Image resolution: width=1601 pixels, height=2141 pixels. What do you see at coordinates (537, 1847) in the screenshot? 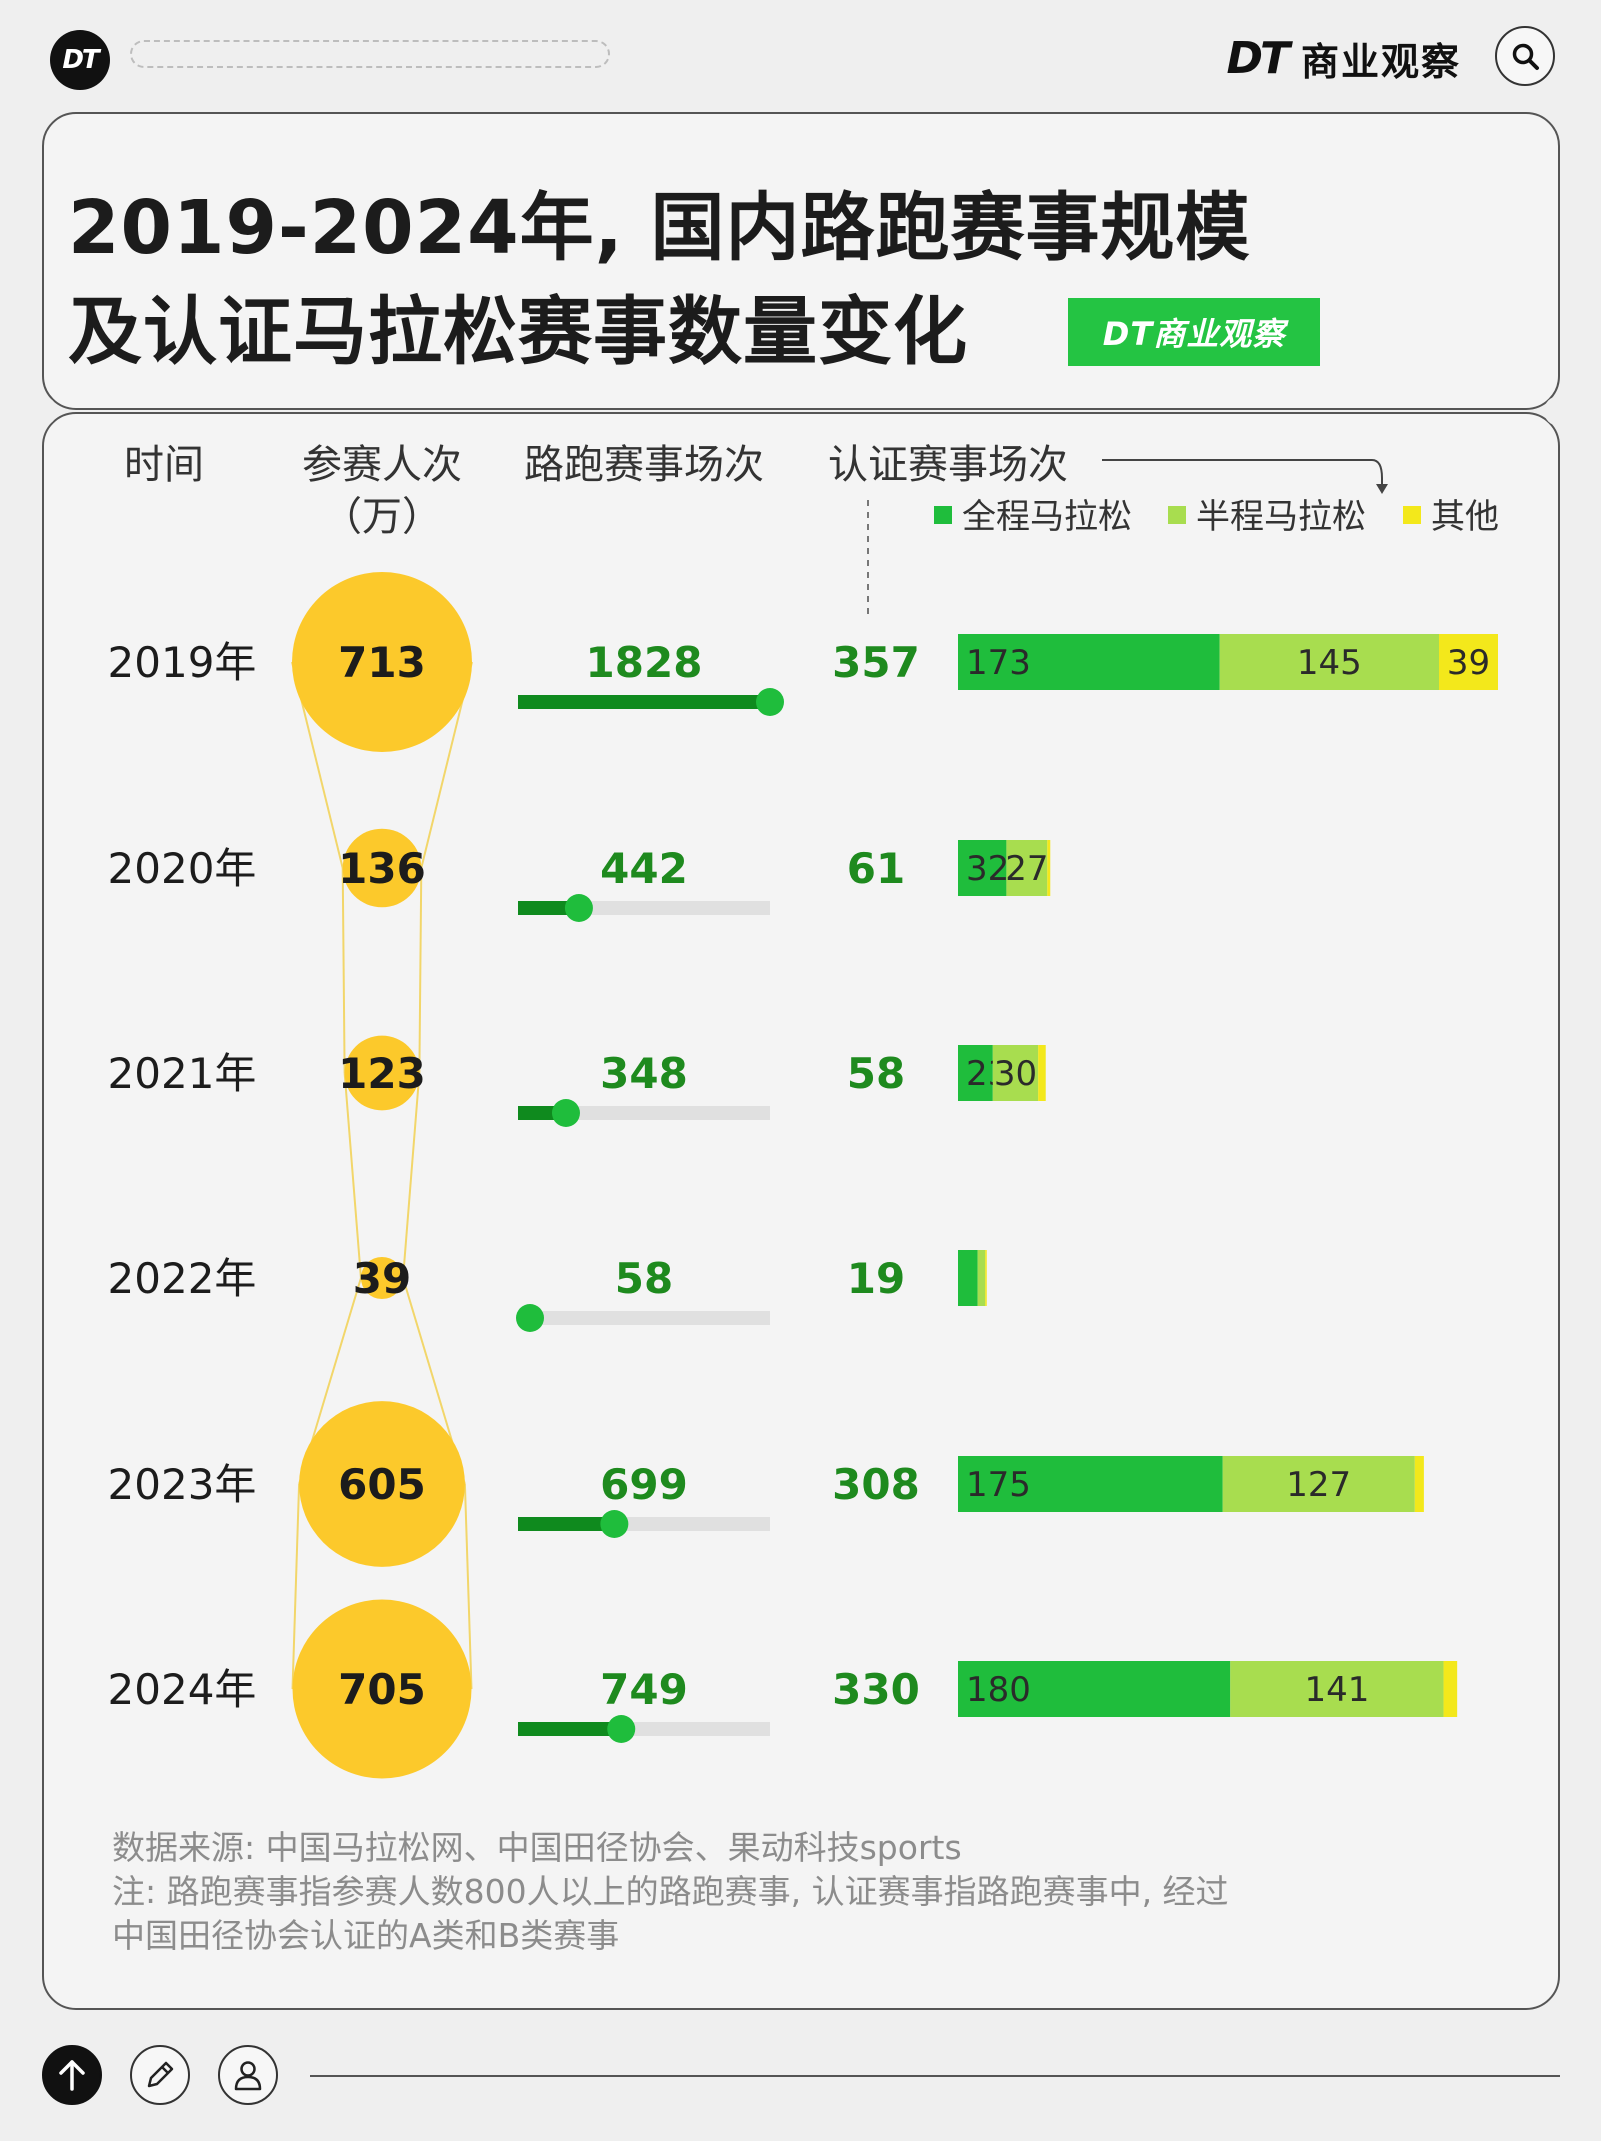
I see `footnote-source: 数据来源: 中国马拉松网、中国田径协会、果动科技sports` at bounding box center [537, 1847].